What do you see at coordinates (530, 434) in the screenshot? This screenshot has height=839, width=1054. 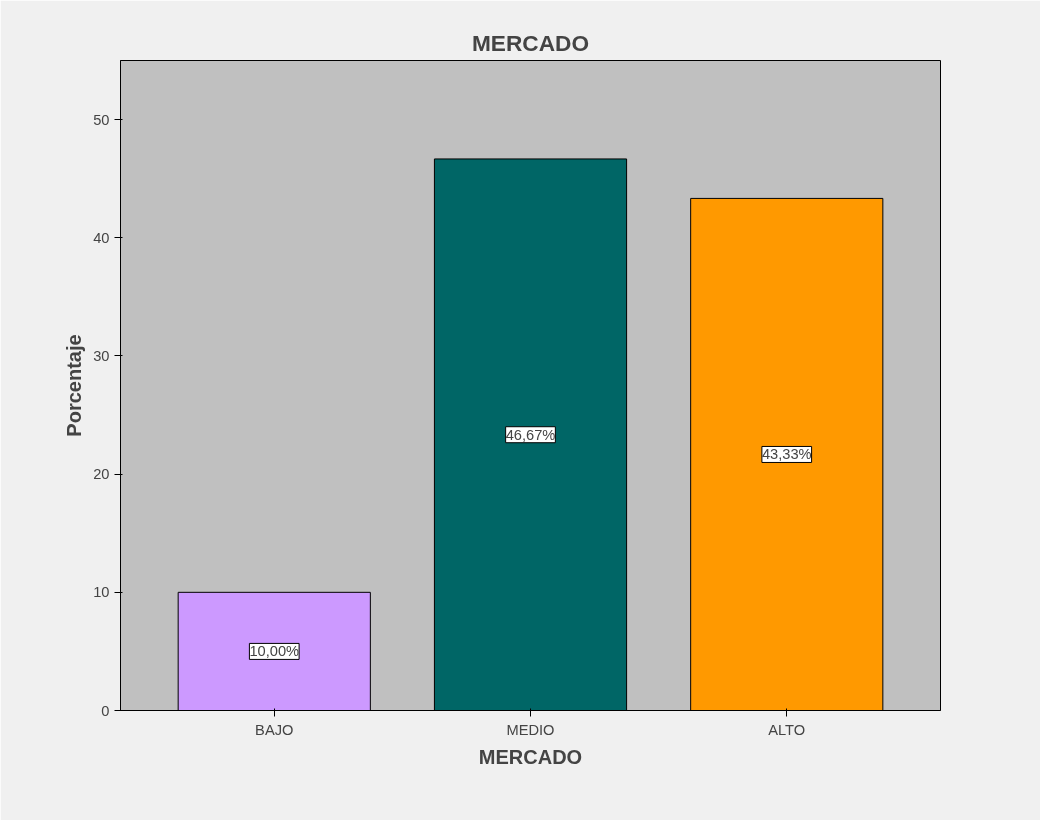 I see `data-label: 46,67%` at bounding box center [530, 434].